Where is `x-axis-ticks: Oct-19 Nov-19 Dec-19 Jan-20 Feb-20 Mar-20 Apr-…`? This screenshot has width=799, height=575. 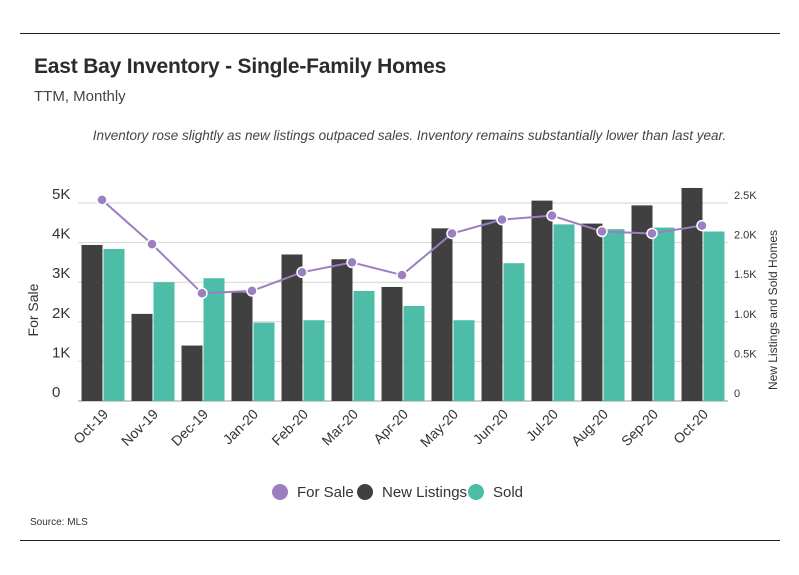
x-axis-ticks: Oct-19 Nov-19 Dec-19 Jan-20 Feb-20 Mar-20 Apr-… is located at coordinates (390, 428).